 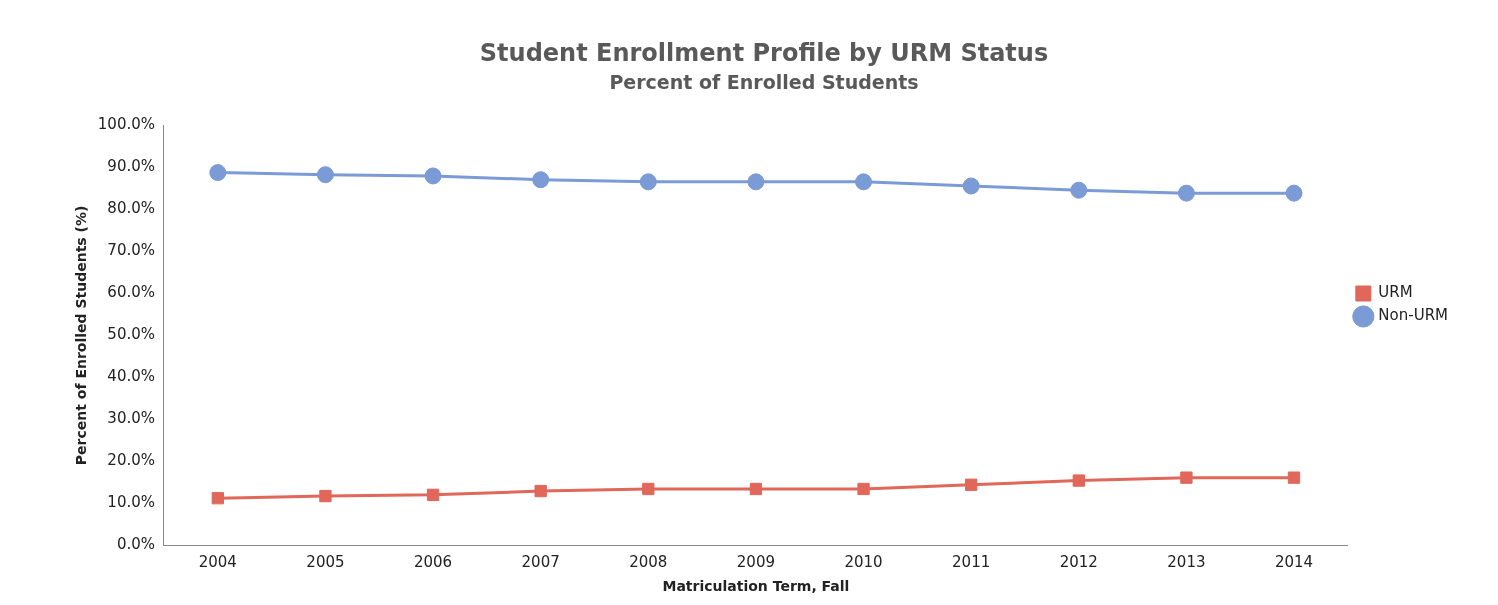 I want to click on x-tick-label: 2009, so click(x=756, y=562).